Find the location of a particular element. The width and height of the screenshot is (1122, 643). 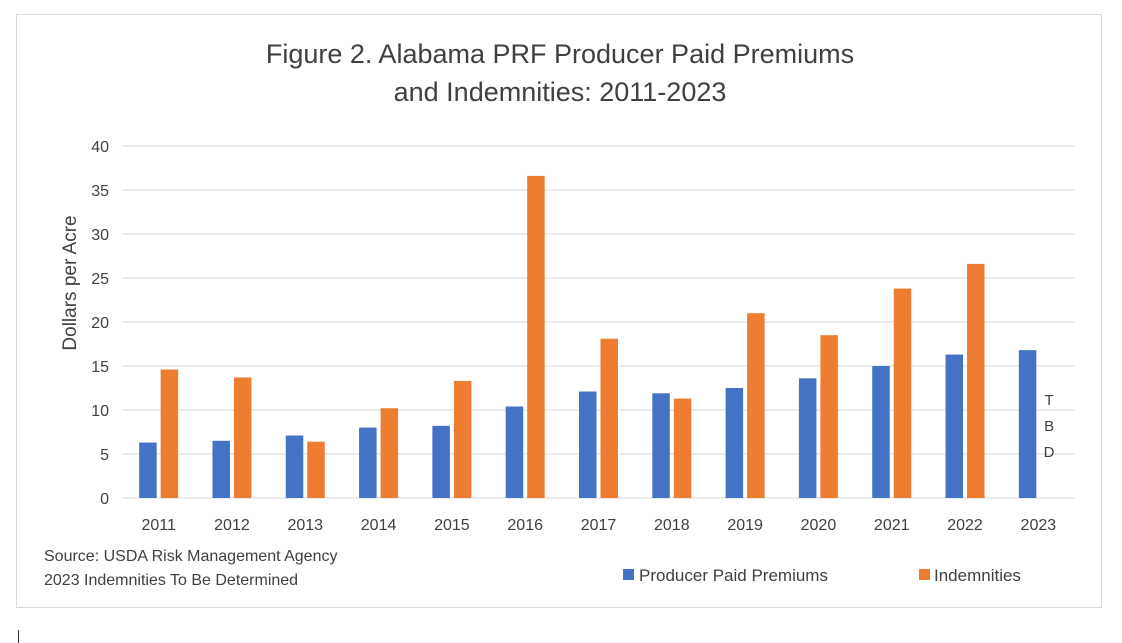

y-tick-label: 0 is located at coordinates (104, 499).